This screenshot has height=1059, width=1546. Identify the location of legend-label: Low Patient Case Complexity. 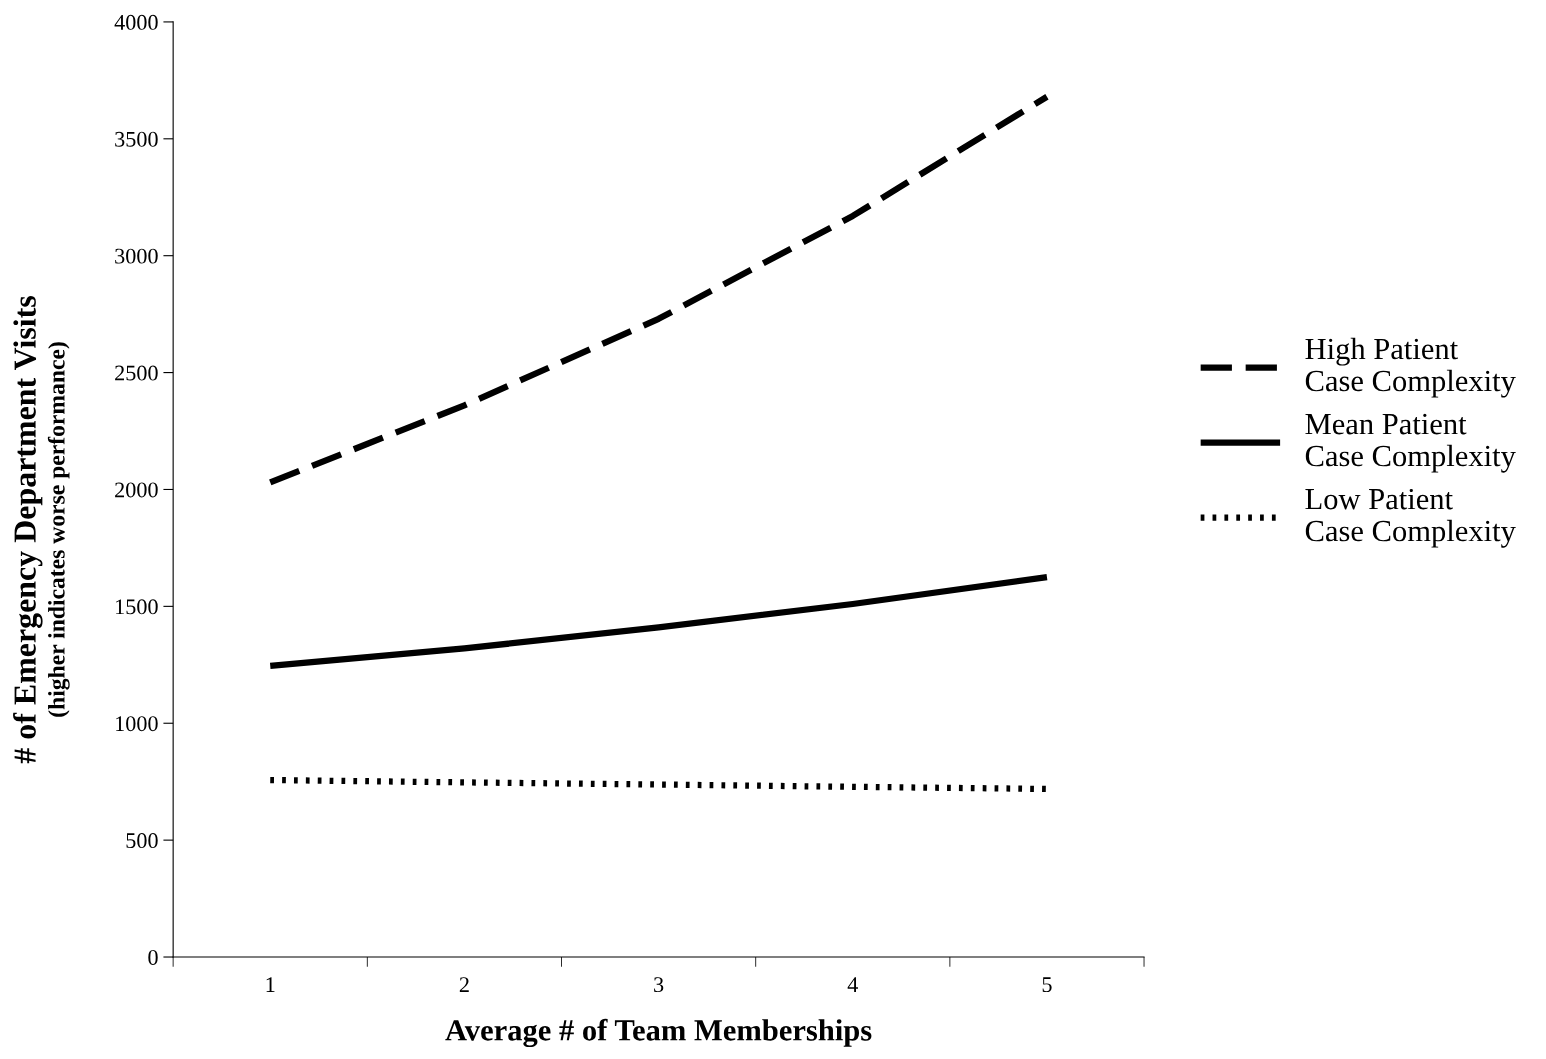
(1410, 518).